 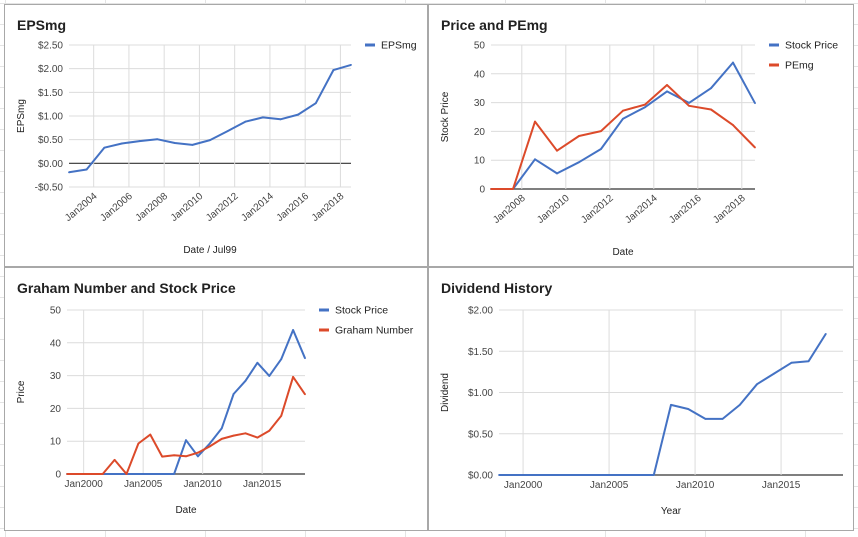 What do you see at coordinates (480, 46) in the screenshot?
I see `y-tick-label: 50` at bounding box center [480, 46].